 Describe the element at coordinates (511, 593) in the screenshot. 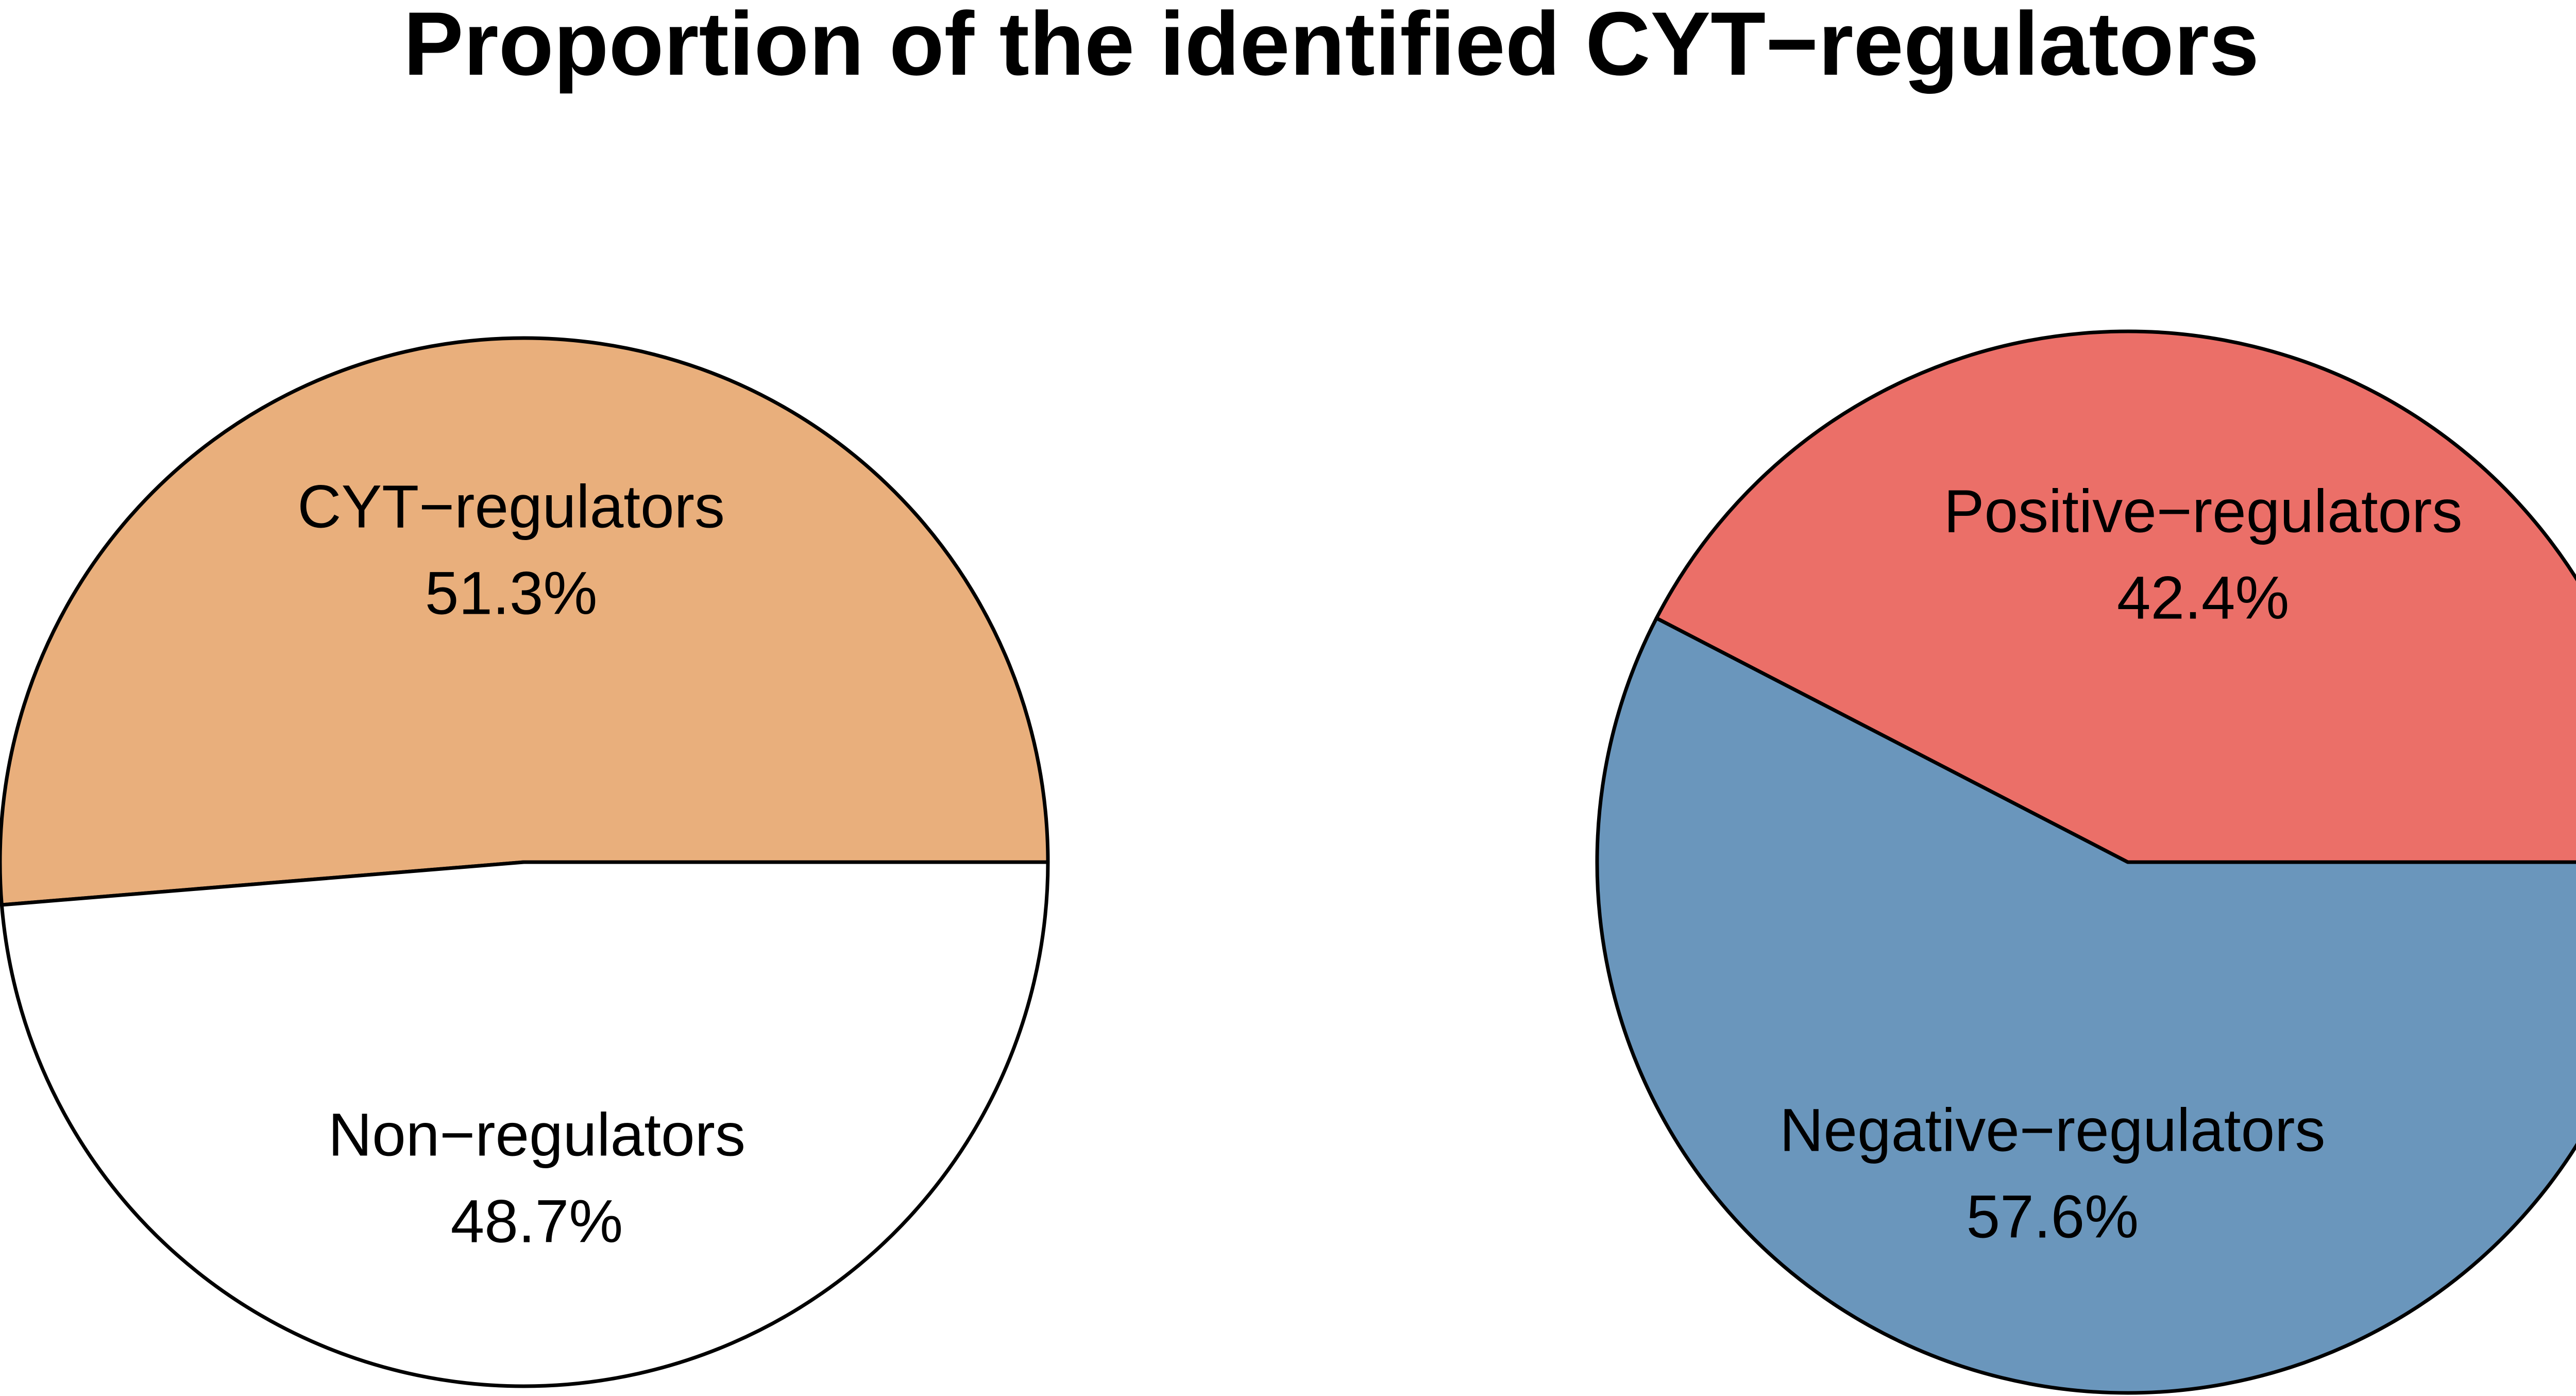

I see `slice-percent-cyt-regulators: 51.3%` at that location.